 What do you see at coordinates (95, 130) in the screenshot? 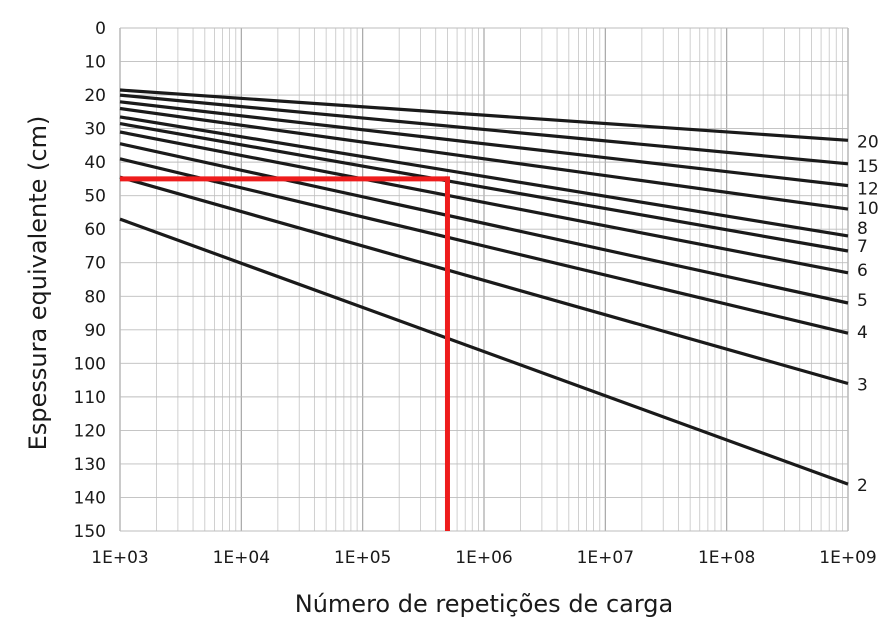
I see `y-tick-label: 30` at bounding box center [95, 130].